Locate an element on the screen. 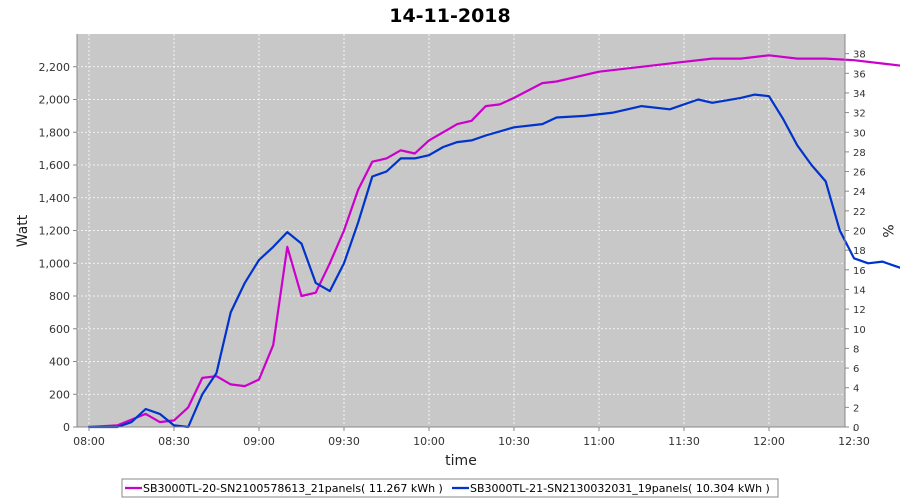  y2-tick-label: 8 is located at coordinates (856, 349).